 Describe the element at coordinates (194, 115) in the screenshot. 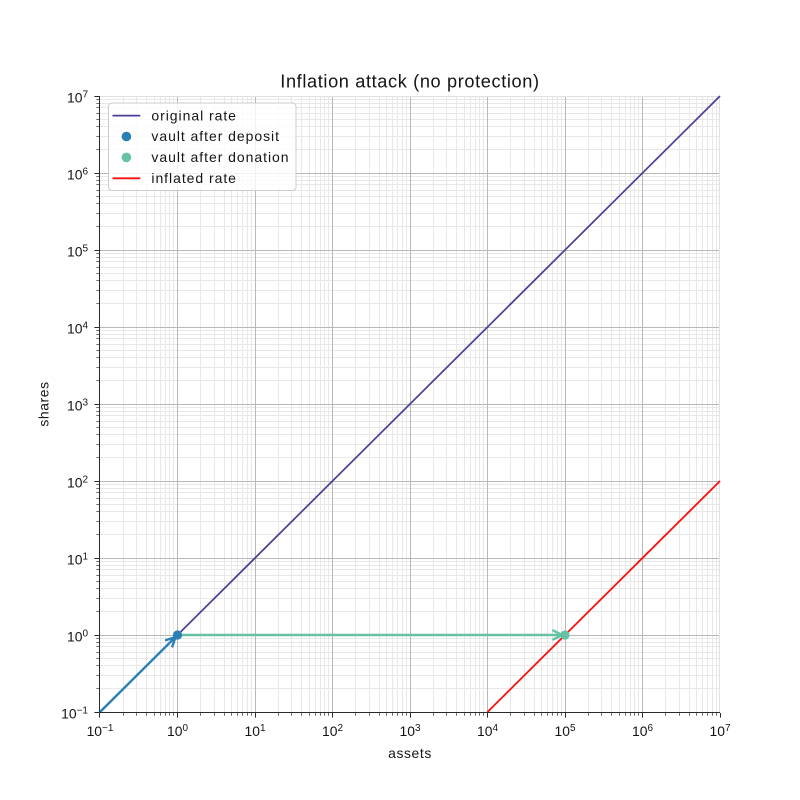

I see `svg-text: original rate` at that location.